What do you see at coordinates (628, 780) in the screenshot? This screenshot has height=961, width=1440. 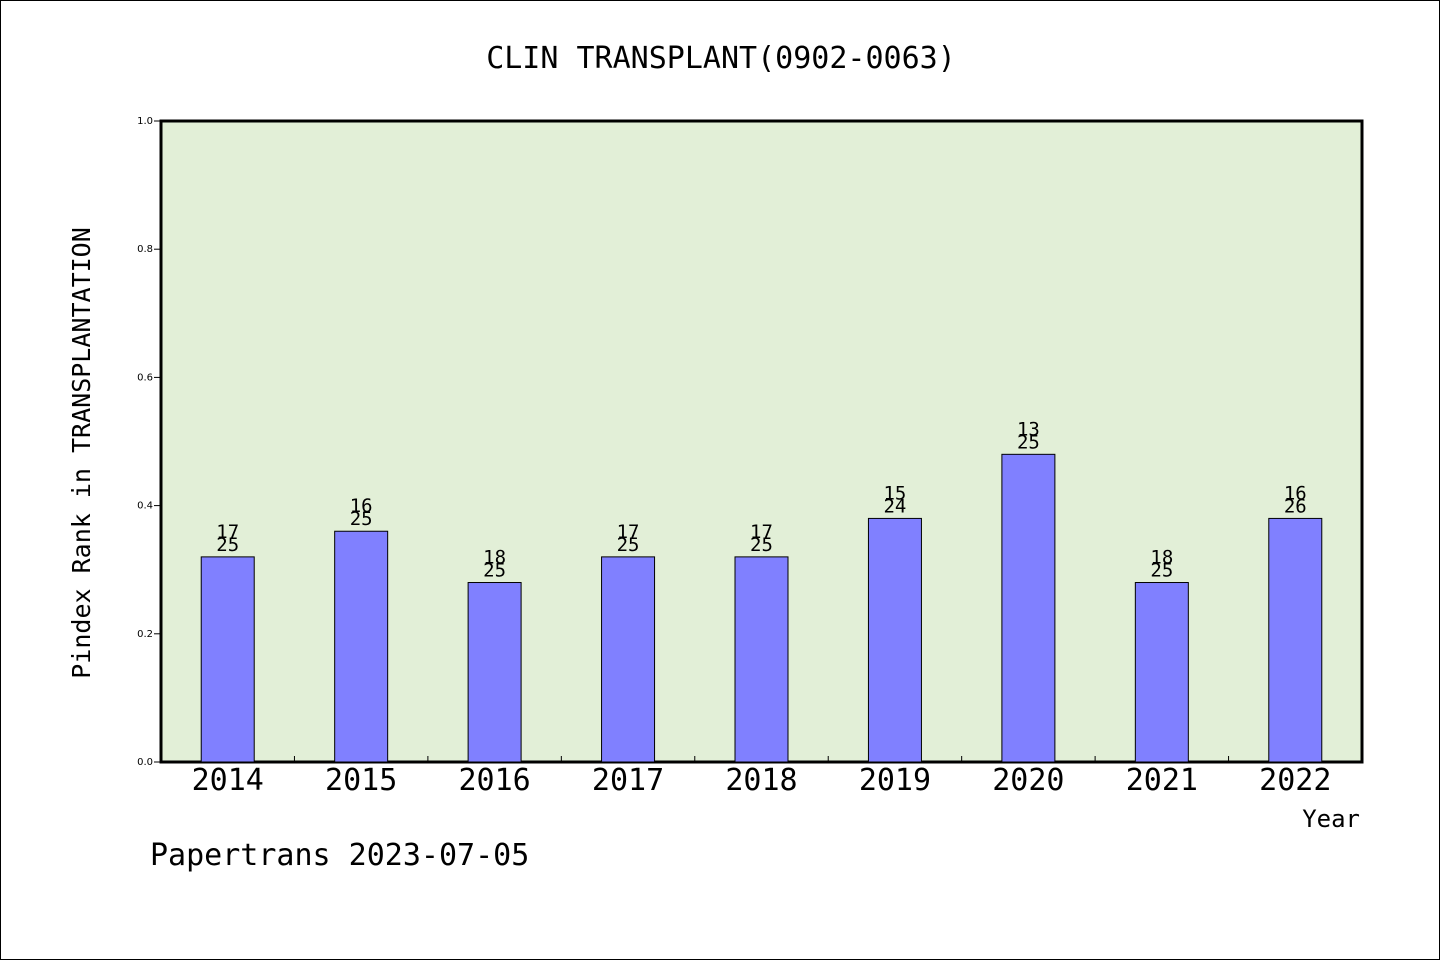 I see `x-tick-label: 2017` at bounding box center [628, 780].